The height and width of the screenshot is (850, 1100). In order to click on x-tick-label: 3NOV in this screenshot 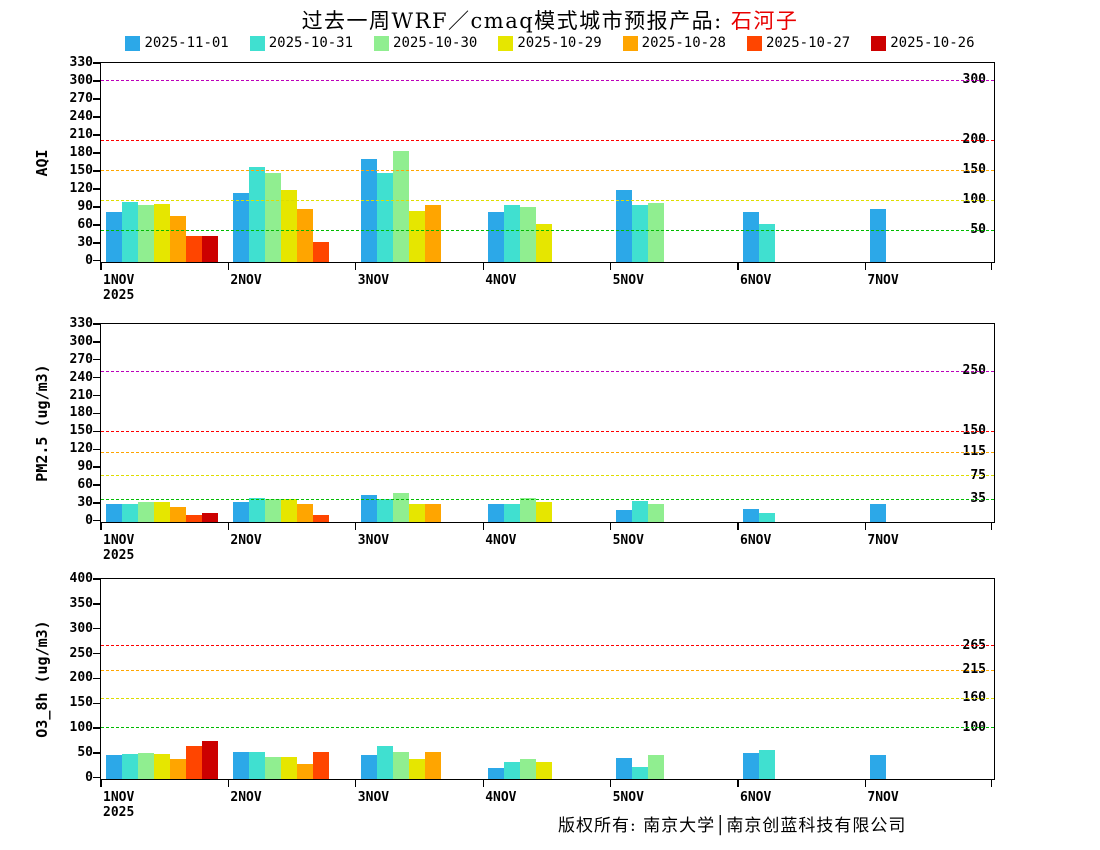, I will do `click(373, 540)`.